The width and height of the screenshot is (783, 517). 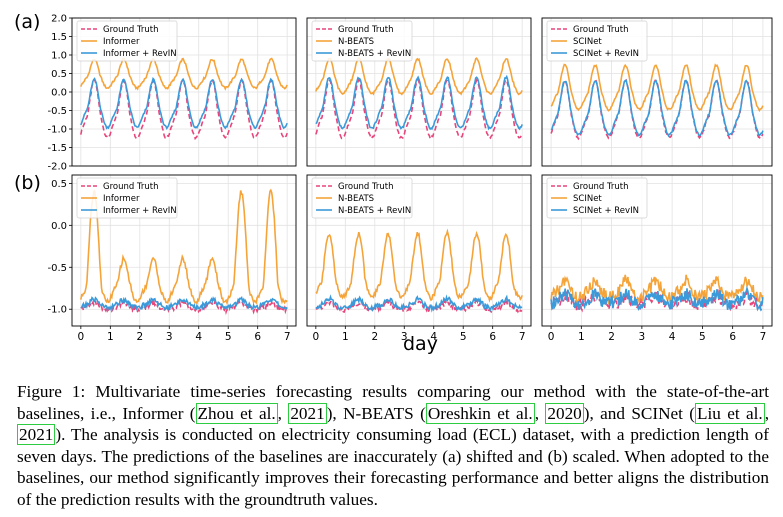 What do you see at coordinates (236, 413) in the screenshot?
I see `citation-link: Zhou et al.` at bounding box center [236, 413].